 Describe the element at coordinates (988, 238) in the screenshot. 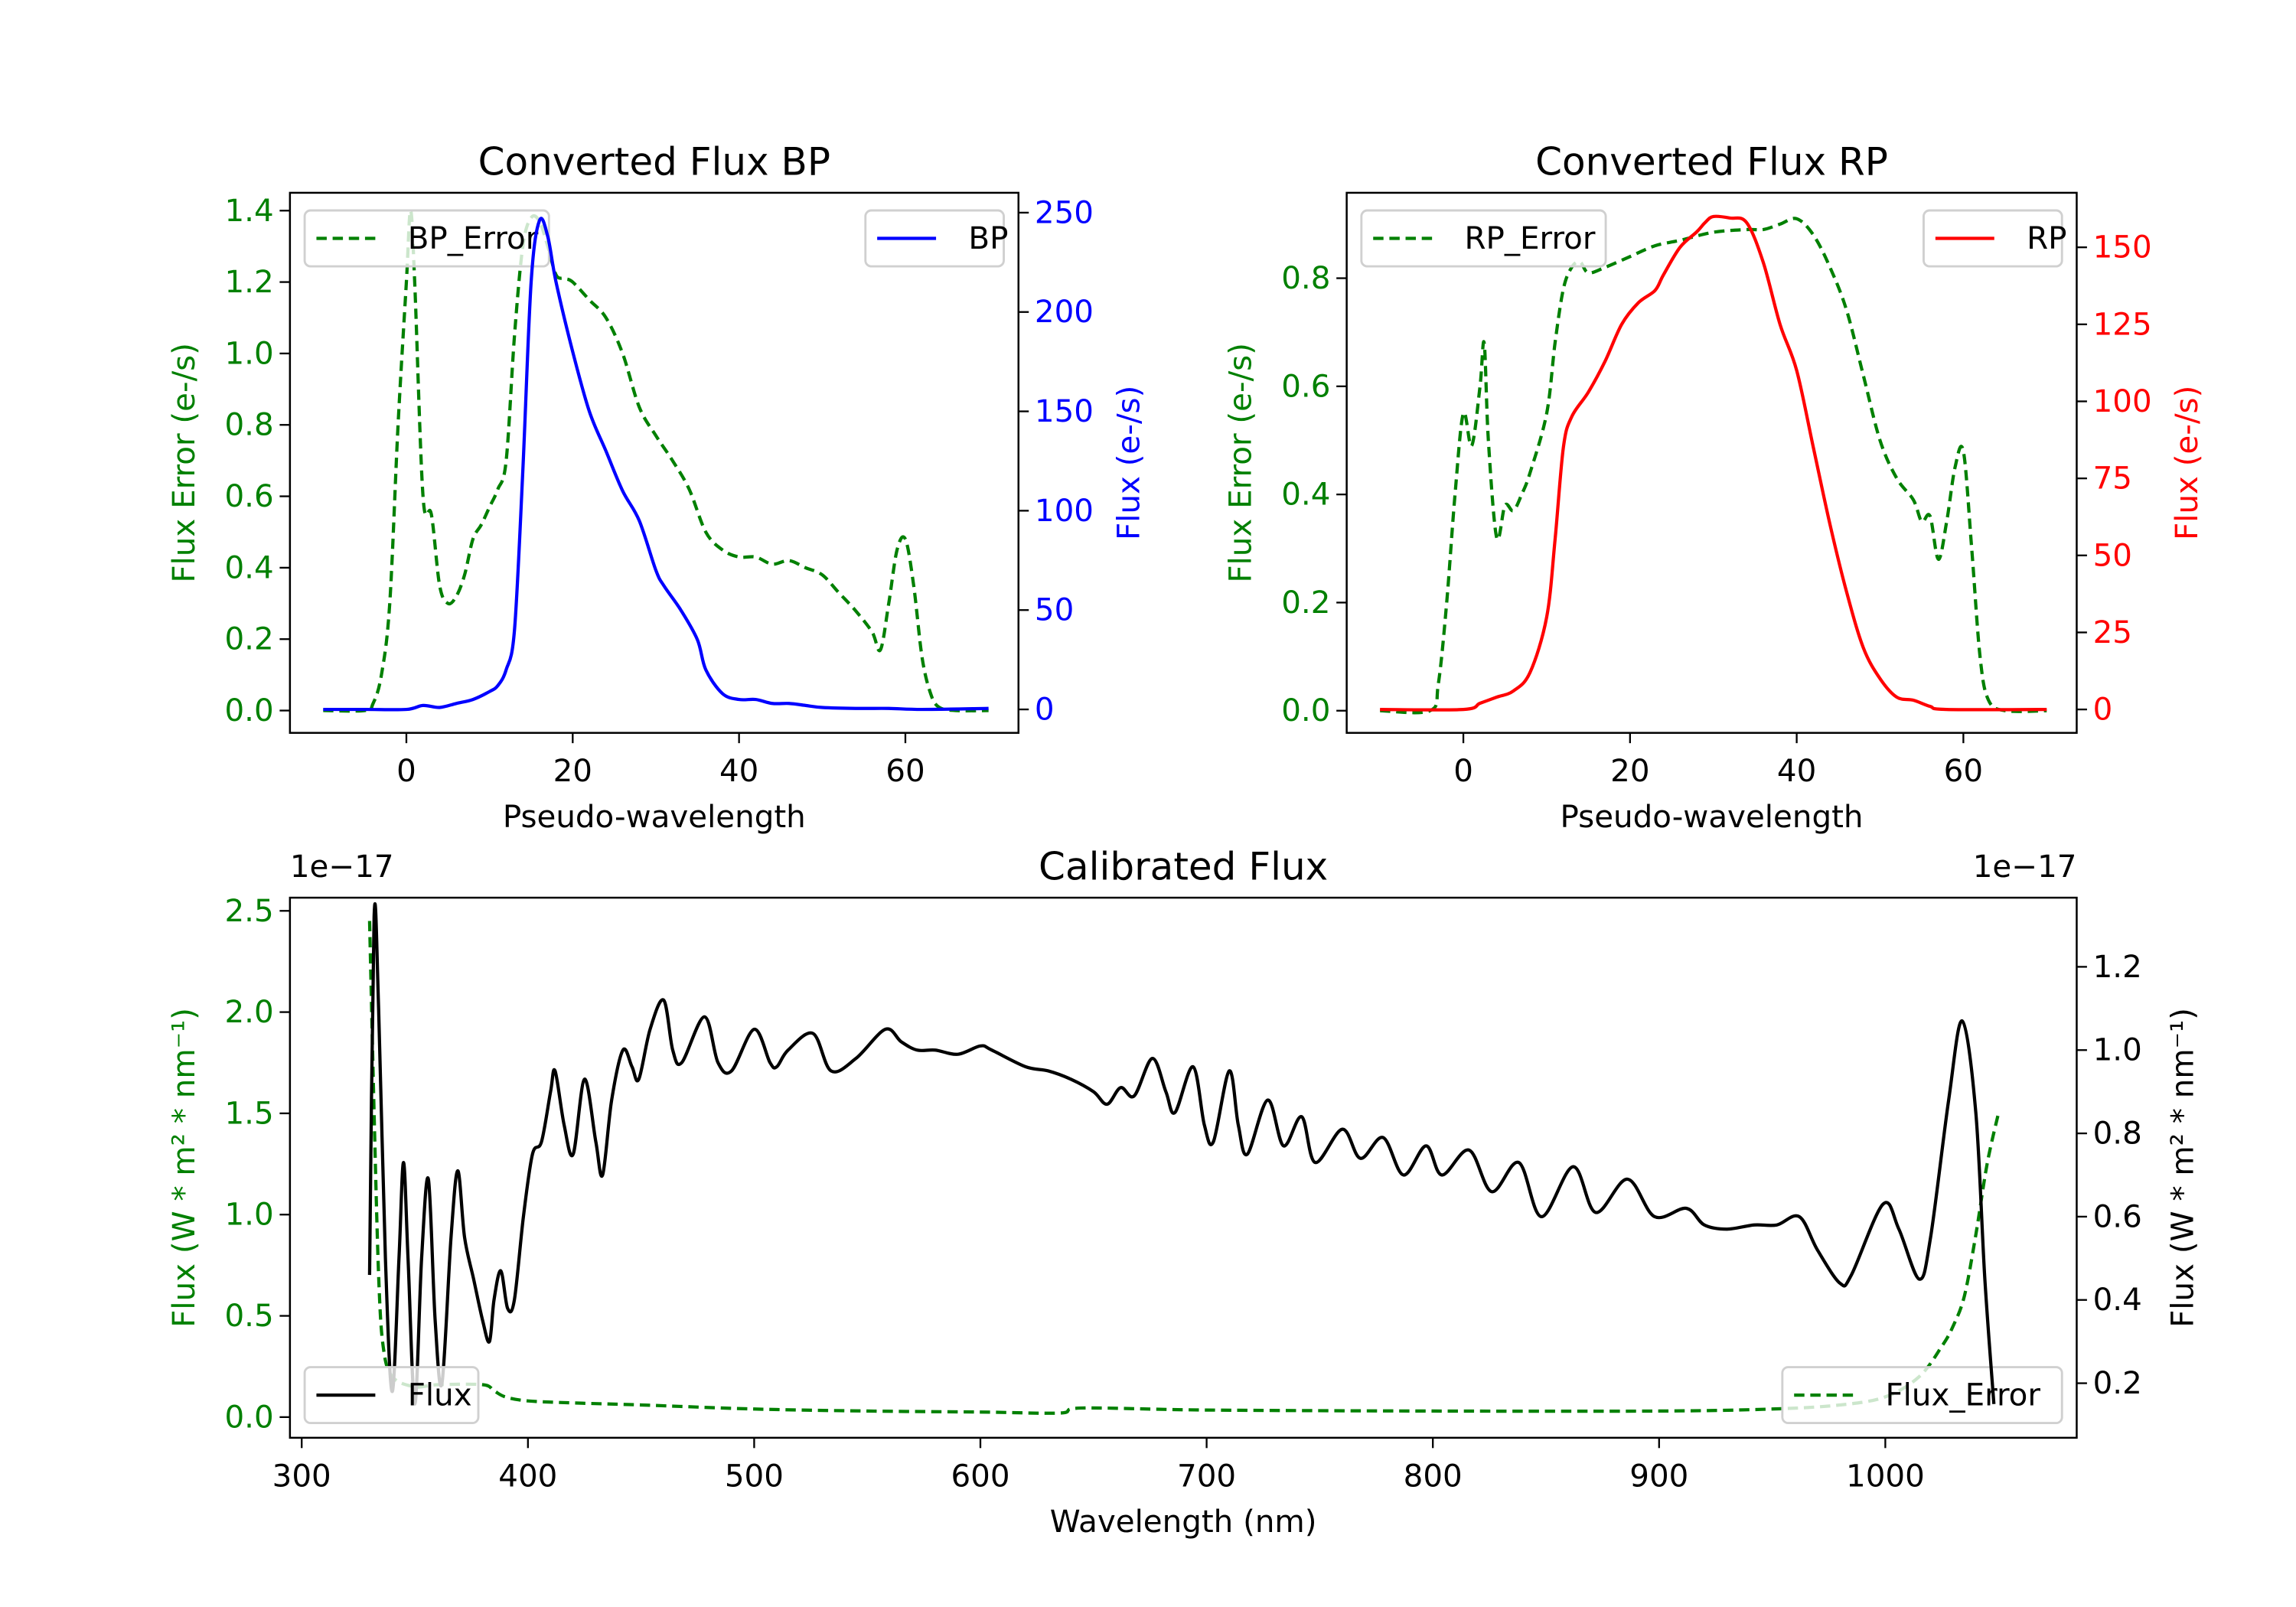

I see `legend-label: BP` at that location.